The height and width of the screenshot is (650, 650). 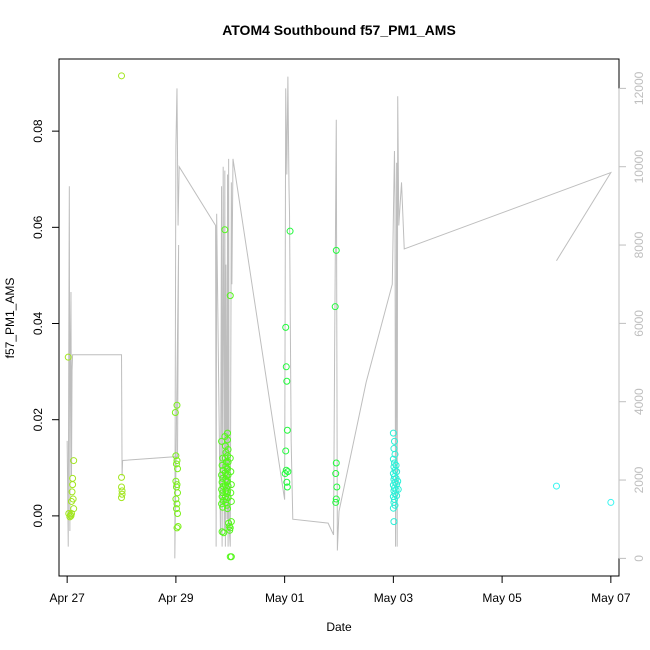 What do you see at coordinates (67, 598) in the screenshot?
I see `x-tick-label: Apr 27` at bounding box center [67, 598].